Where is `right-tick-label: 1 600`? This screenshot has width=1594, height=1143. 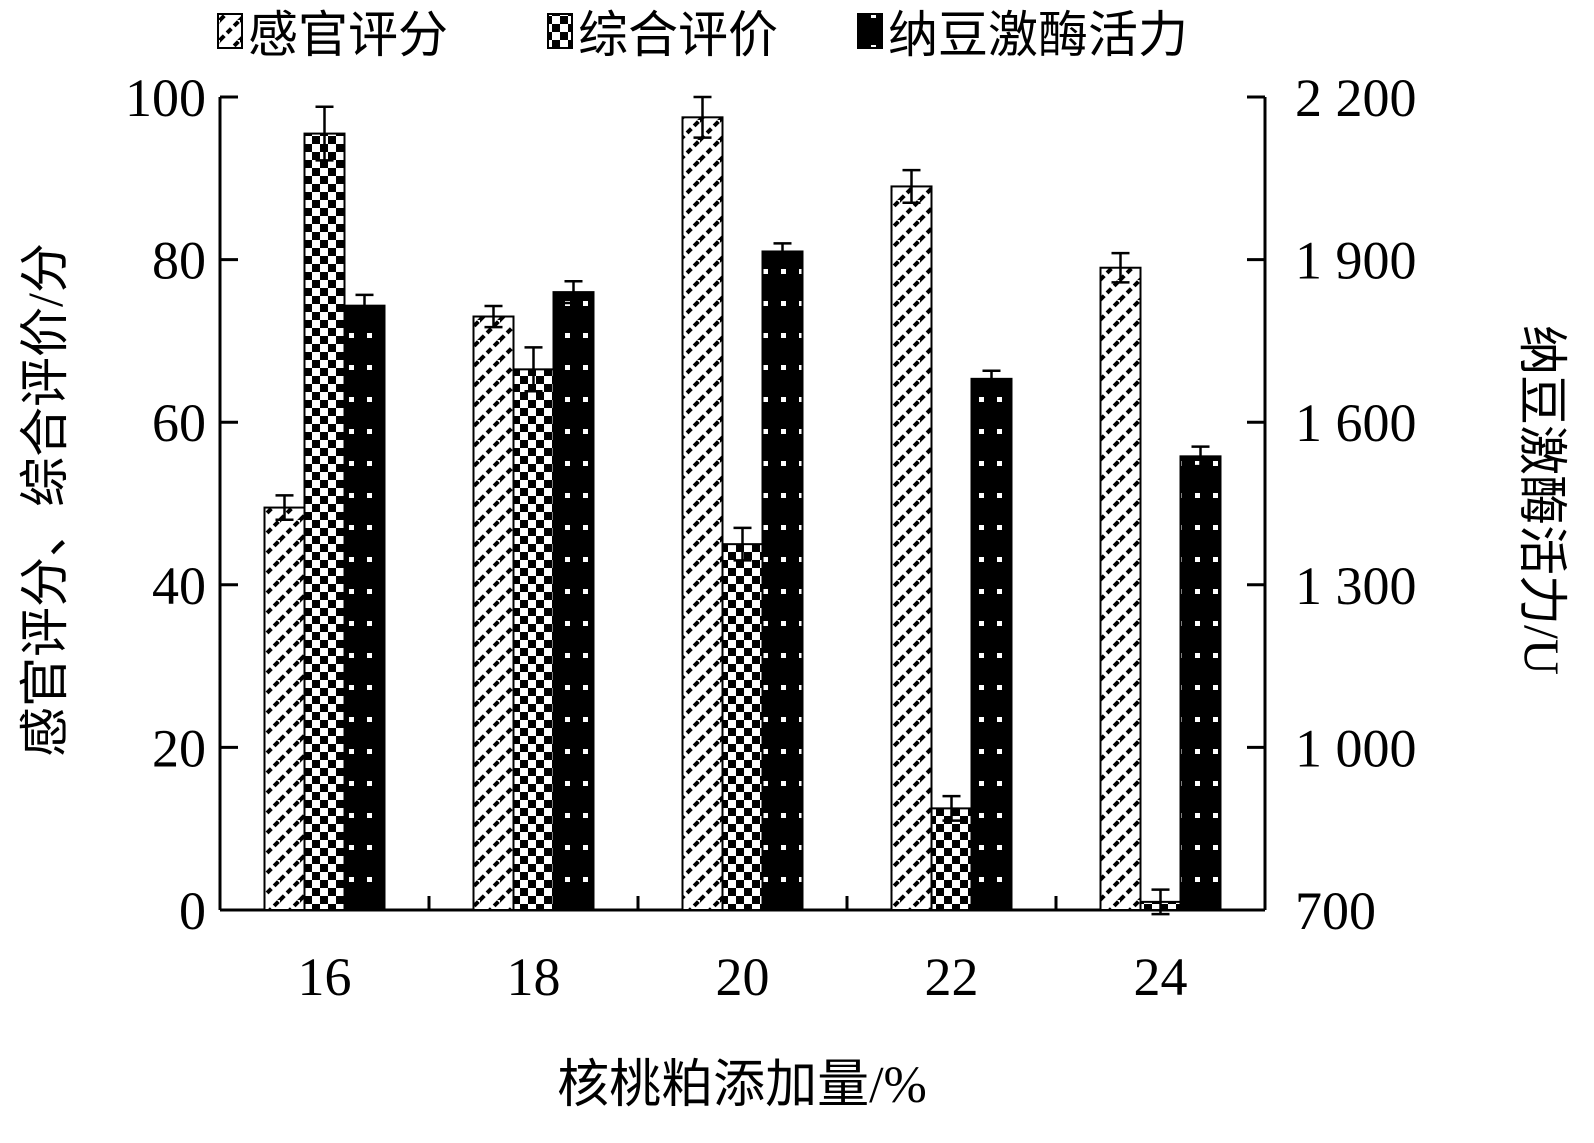 right-tick-label: 1 600 is located at coordinates (1356, 423).